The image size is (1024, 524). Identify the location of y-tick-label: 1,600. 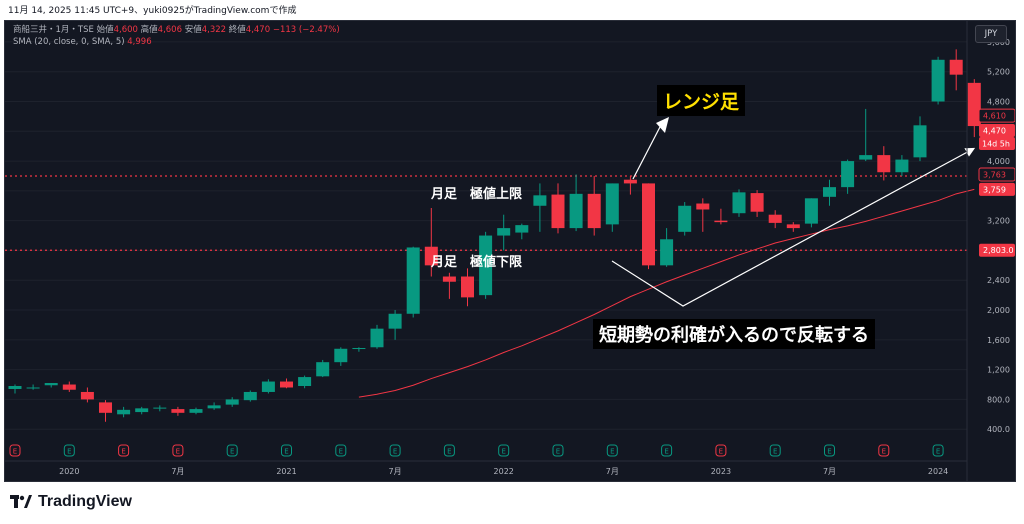
(998, 340).